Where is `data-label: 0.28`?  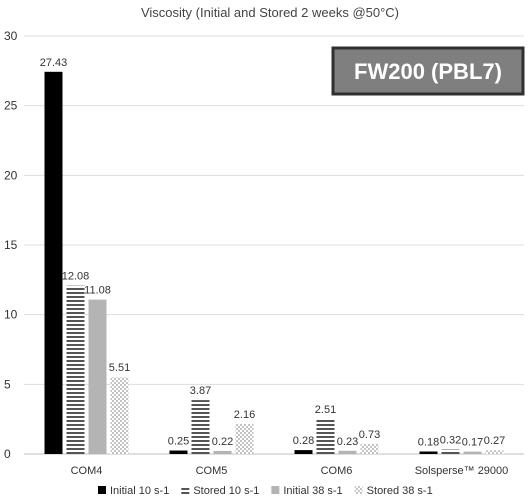 data-label: 0.28 is located at coordinates (303, 441).